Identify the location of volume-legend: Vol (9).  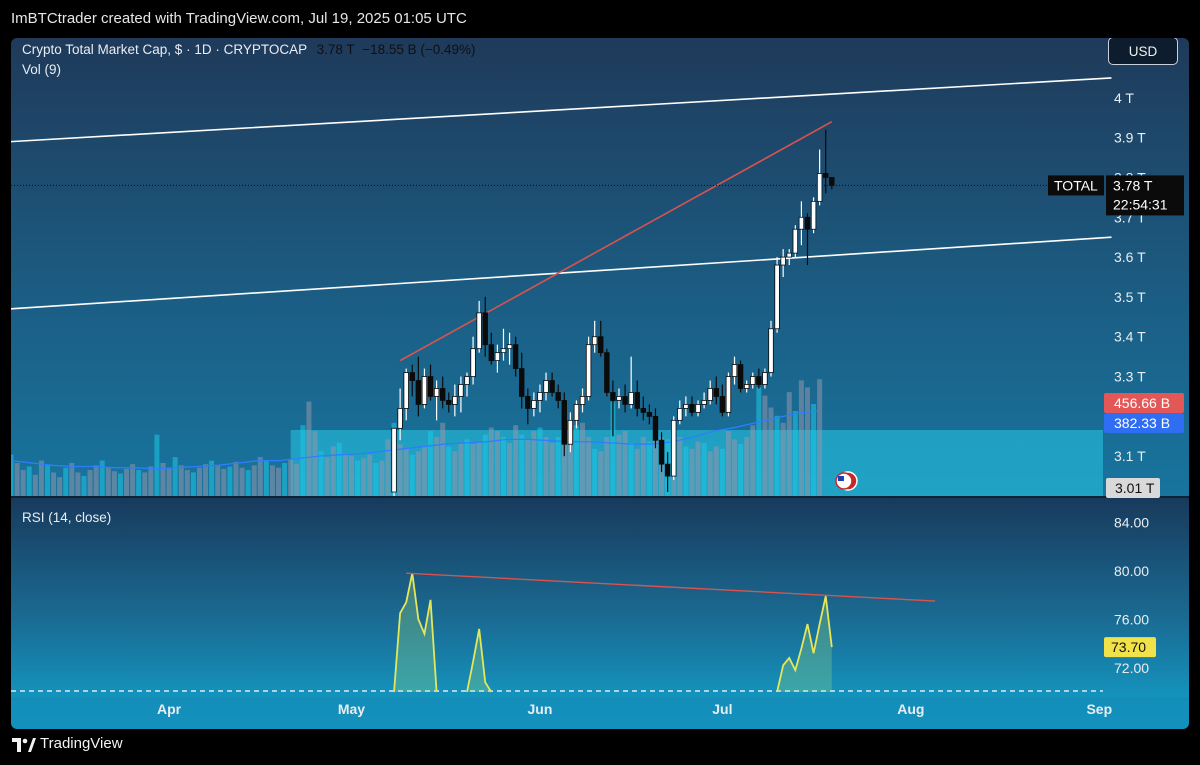
(42, 69).